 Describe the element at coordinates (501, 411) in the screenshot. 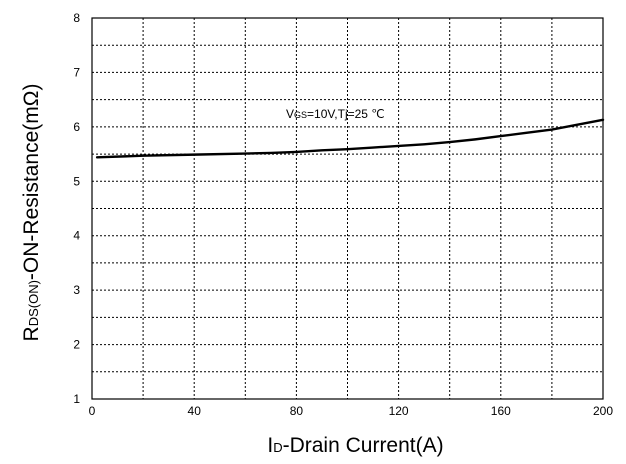

I see `x-tick-label: 160` at that location.